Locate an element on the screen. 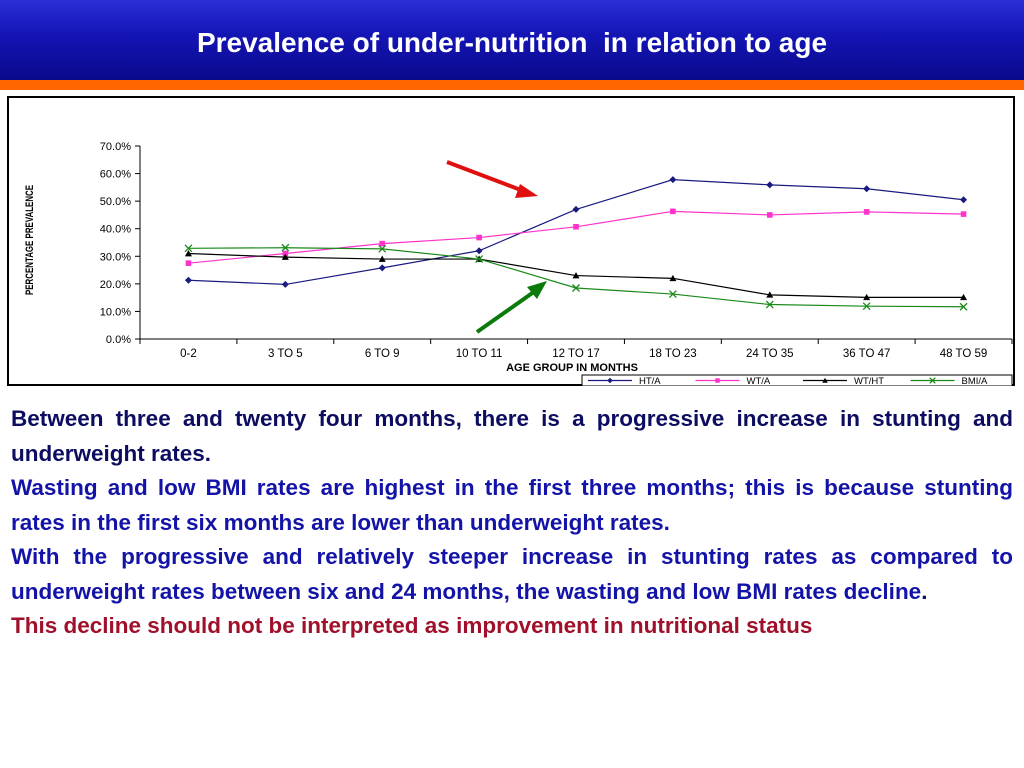 The height and width of the screenshot is (768, 1024). x-tick-label: 6 TO 9 is located at coordinates (382, 354).